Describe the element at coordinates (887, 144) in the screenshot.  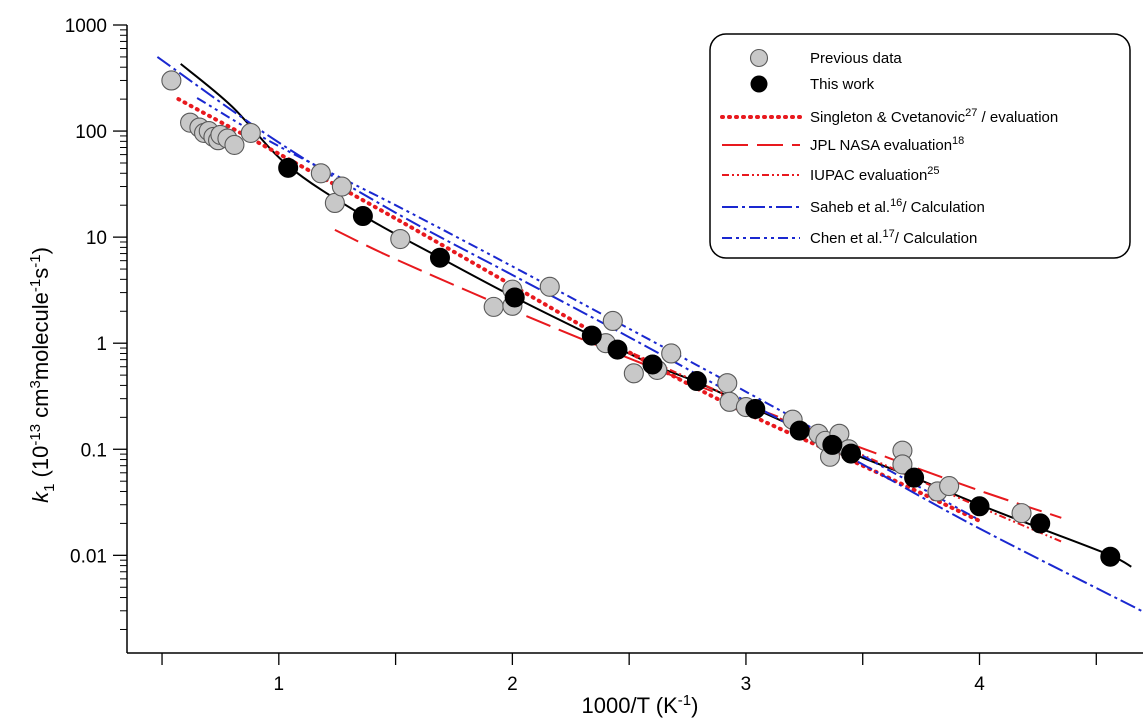
I see `legend-label-jpl: JPL NASA evaluation18` at that location.